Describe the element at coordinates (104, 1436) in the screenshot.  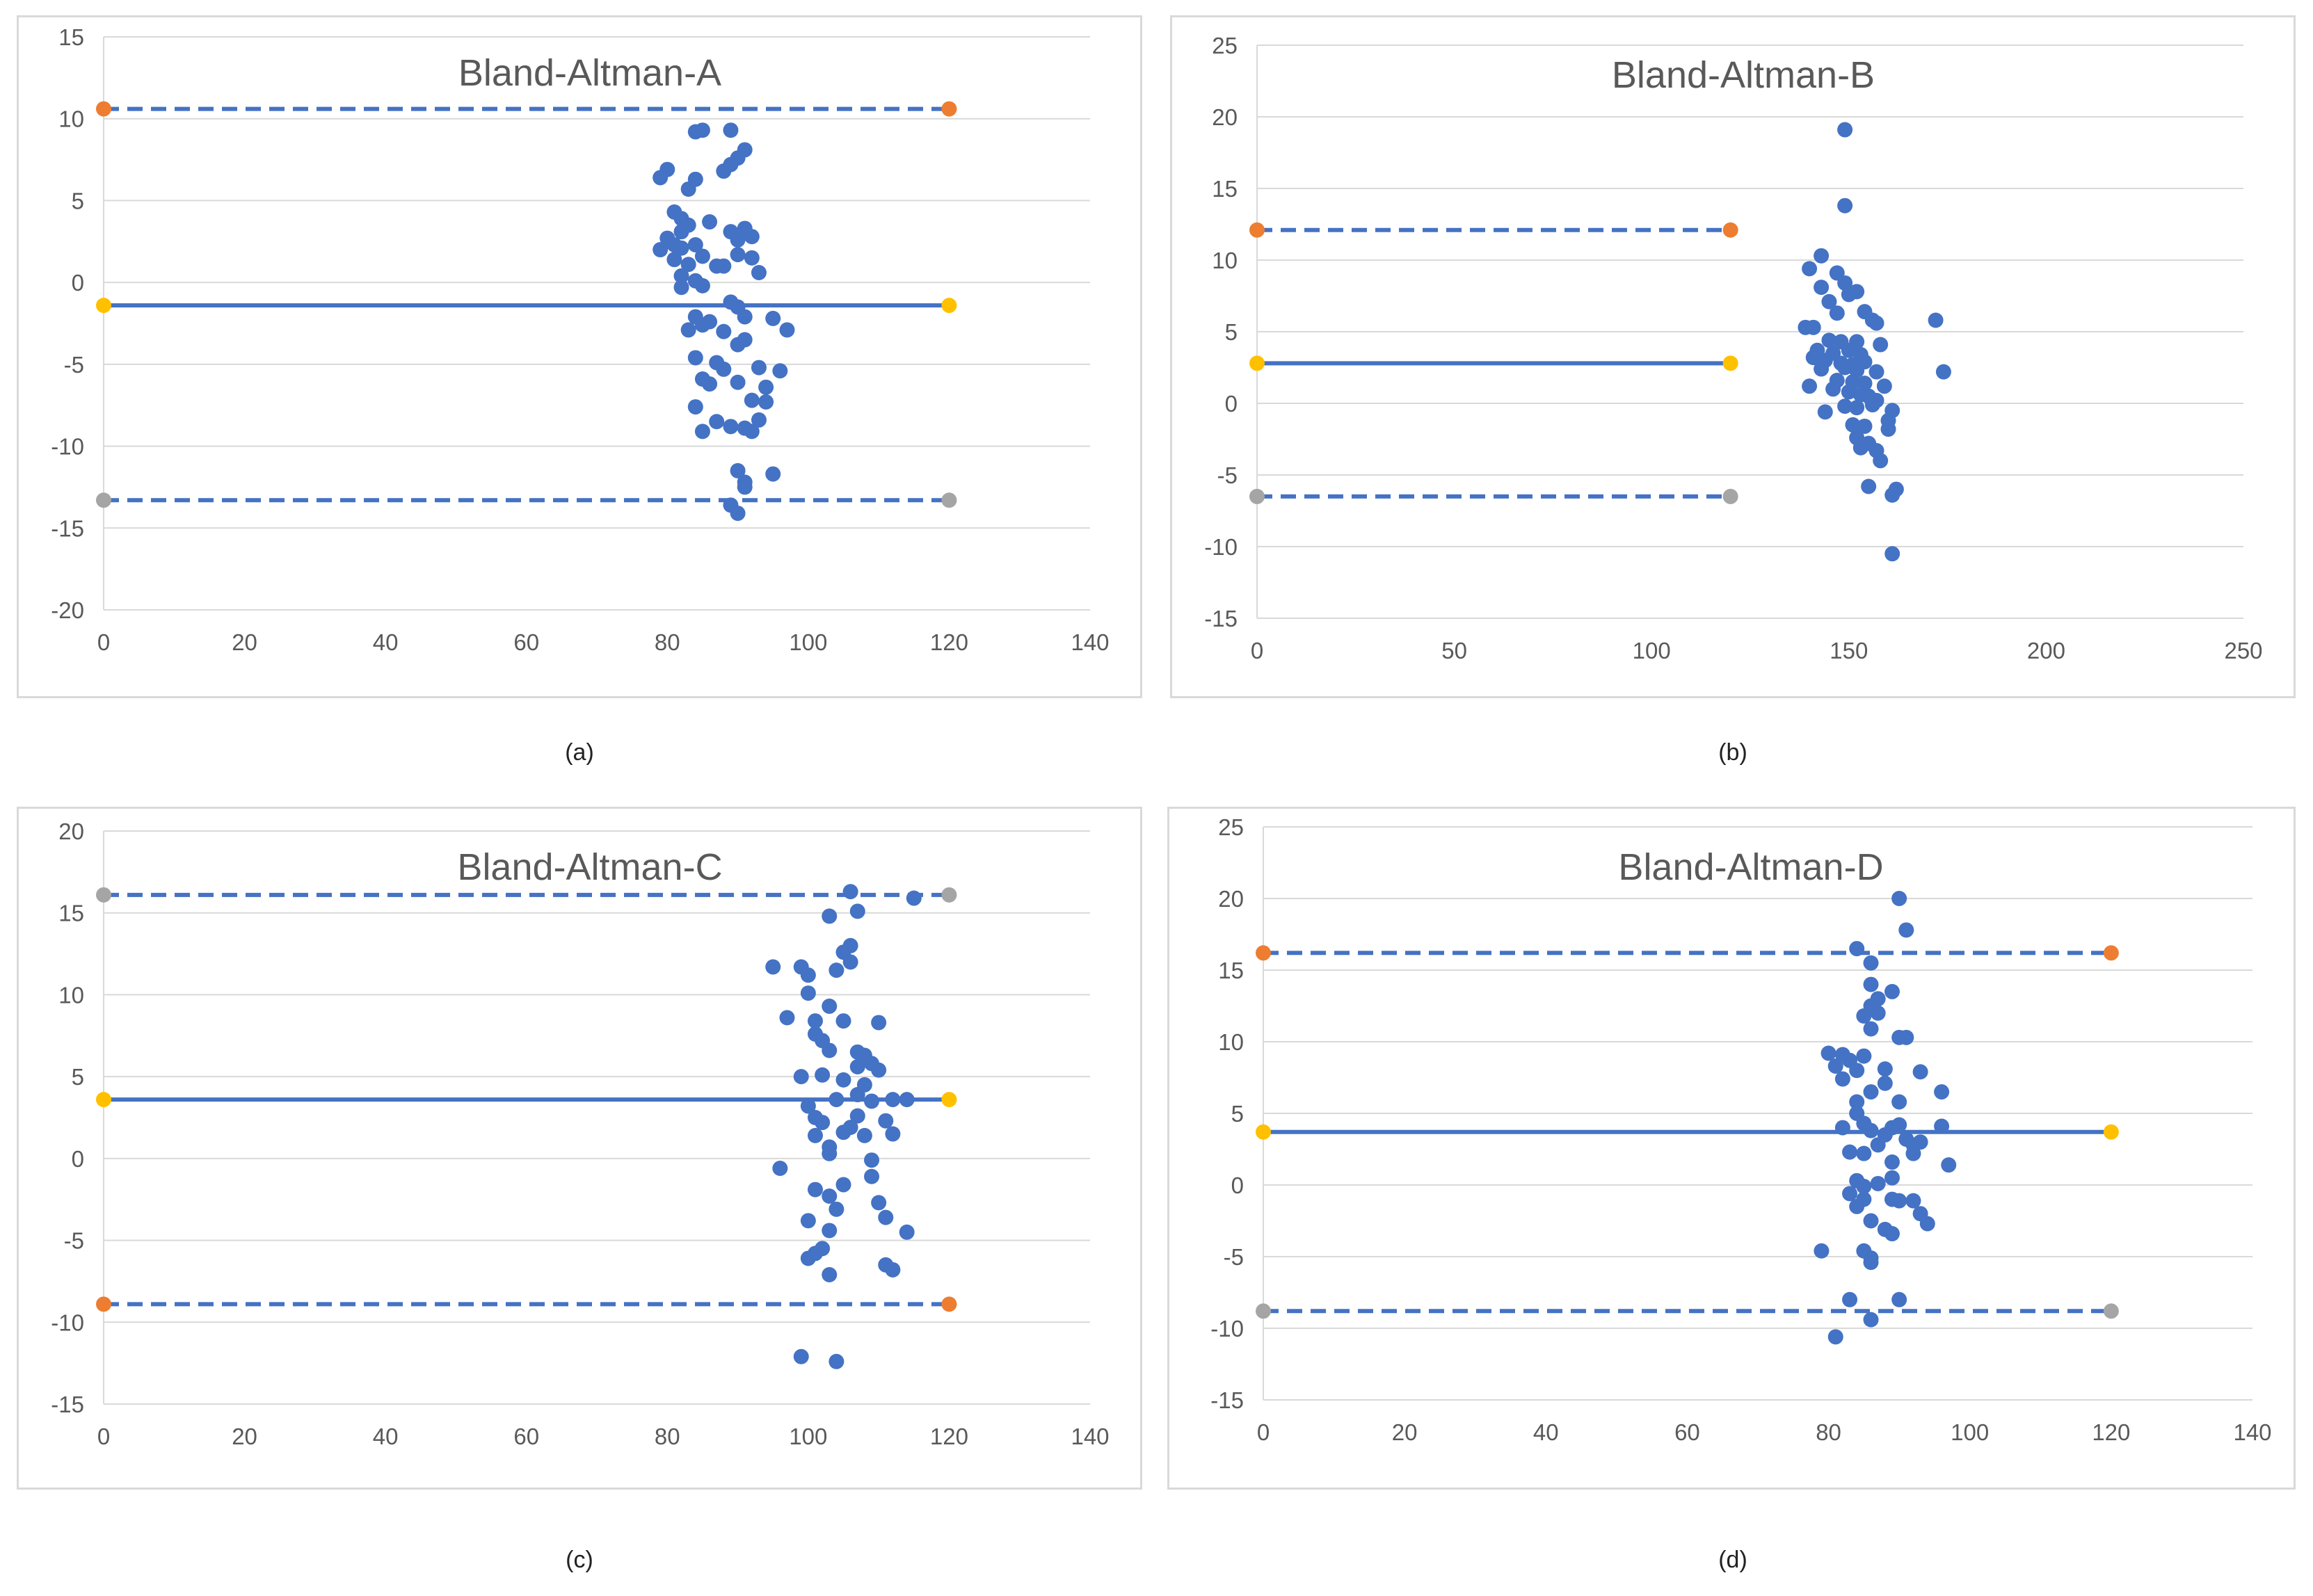
I see `x-tick-label: 0` at that location.